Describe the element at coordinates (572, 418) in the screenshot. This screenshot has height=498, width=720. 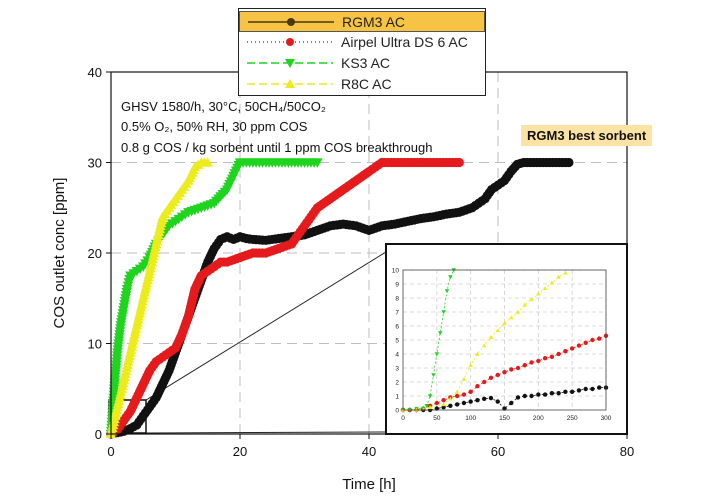
I see `inset-x-tick-label: 250` at that location.